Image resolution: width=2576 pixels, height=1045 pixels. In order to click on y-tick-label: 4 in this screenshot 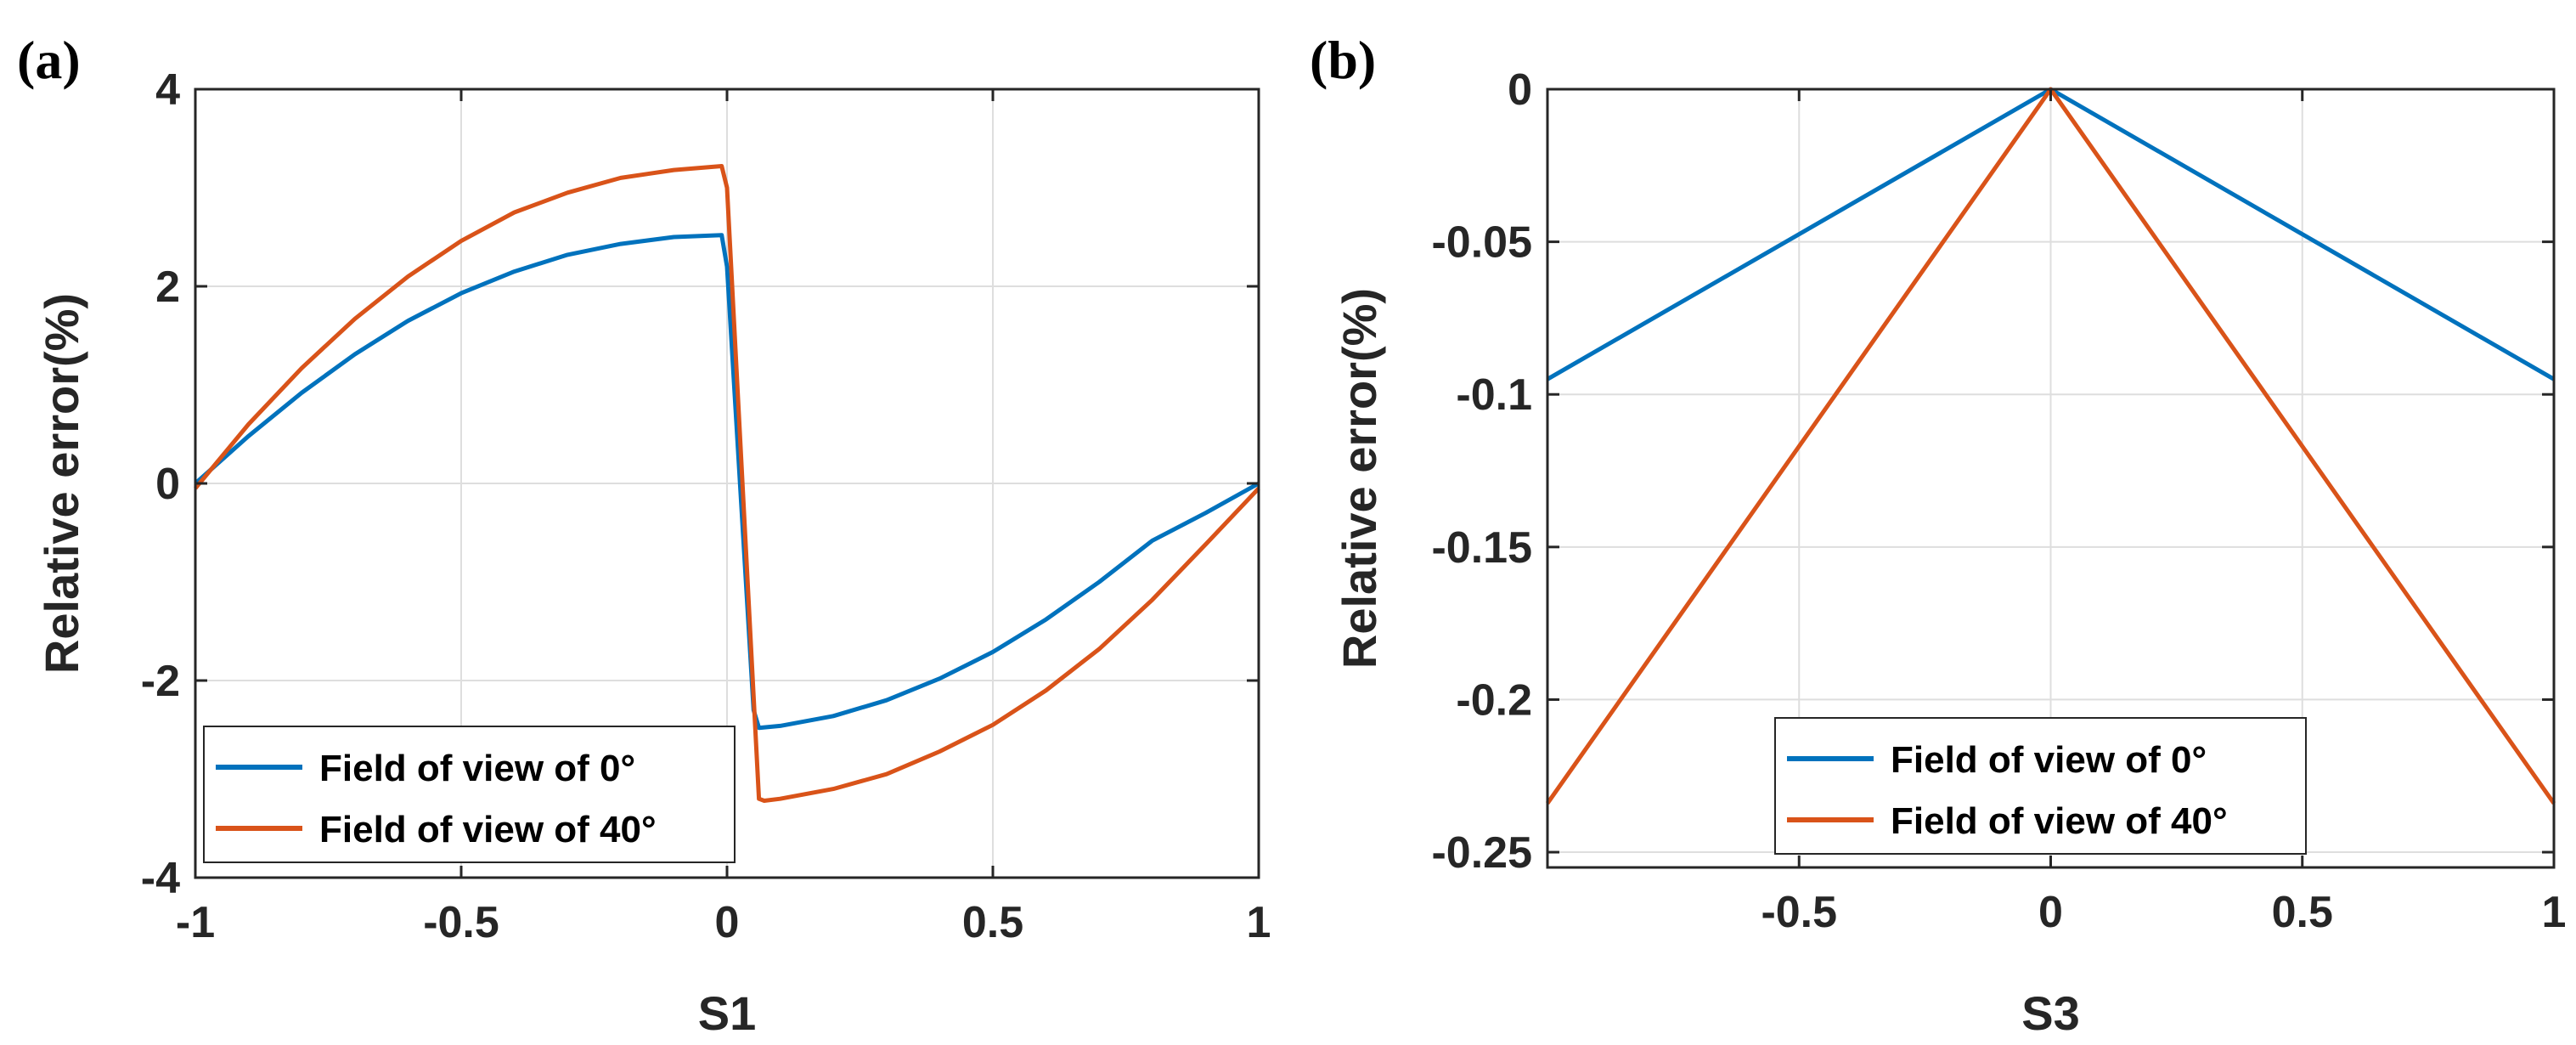, I will do `click(167, 90)`.